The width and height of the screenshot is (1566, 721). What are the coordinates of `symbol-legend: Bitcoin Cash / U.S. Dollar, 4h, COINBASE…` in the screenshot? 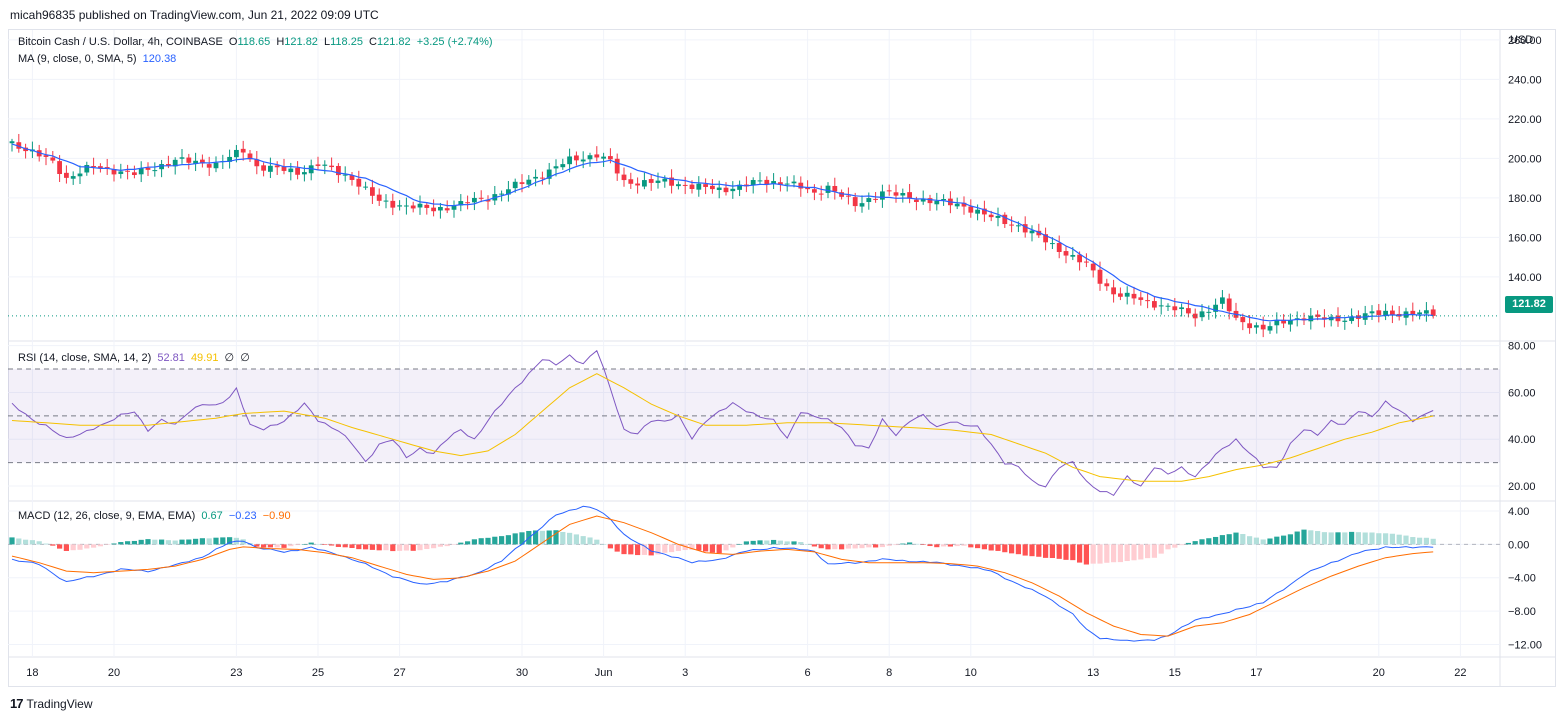 It's located at (257, 42).